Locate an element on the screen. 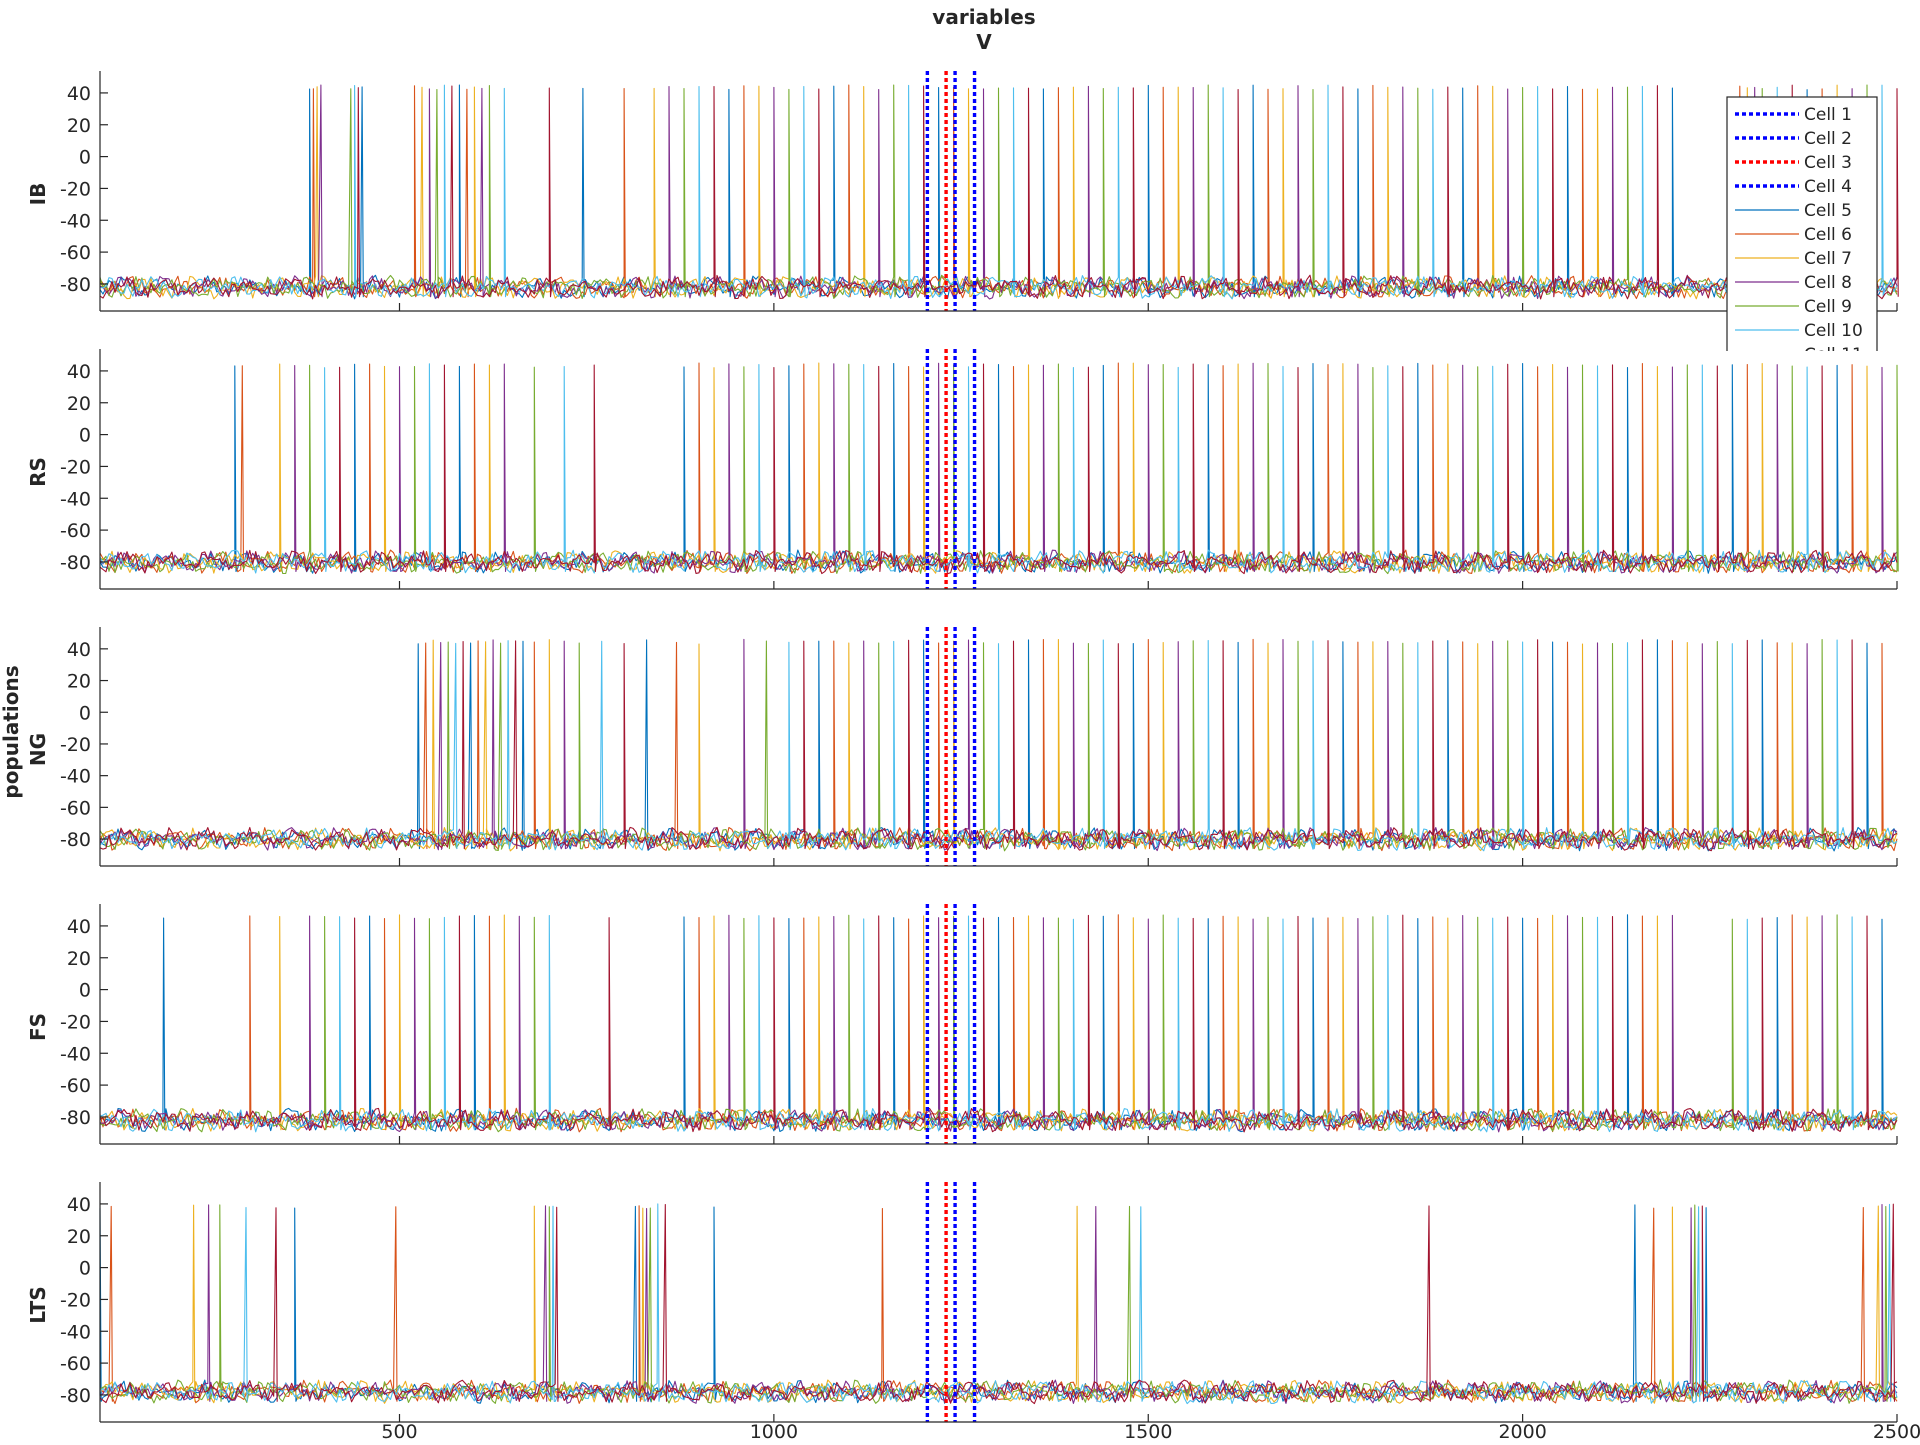 The width and height of the screenshot is (1920, 1445). x-tick-label: 2000 is located at coordinates (1522, 1430).